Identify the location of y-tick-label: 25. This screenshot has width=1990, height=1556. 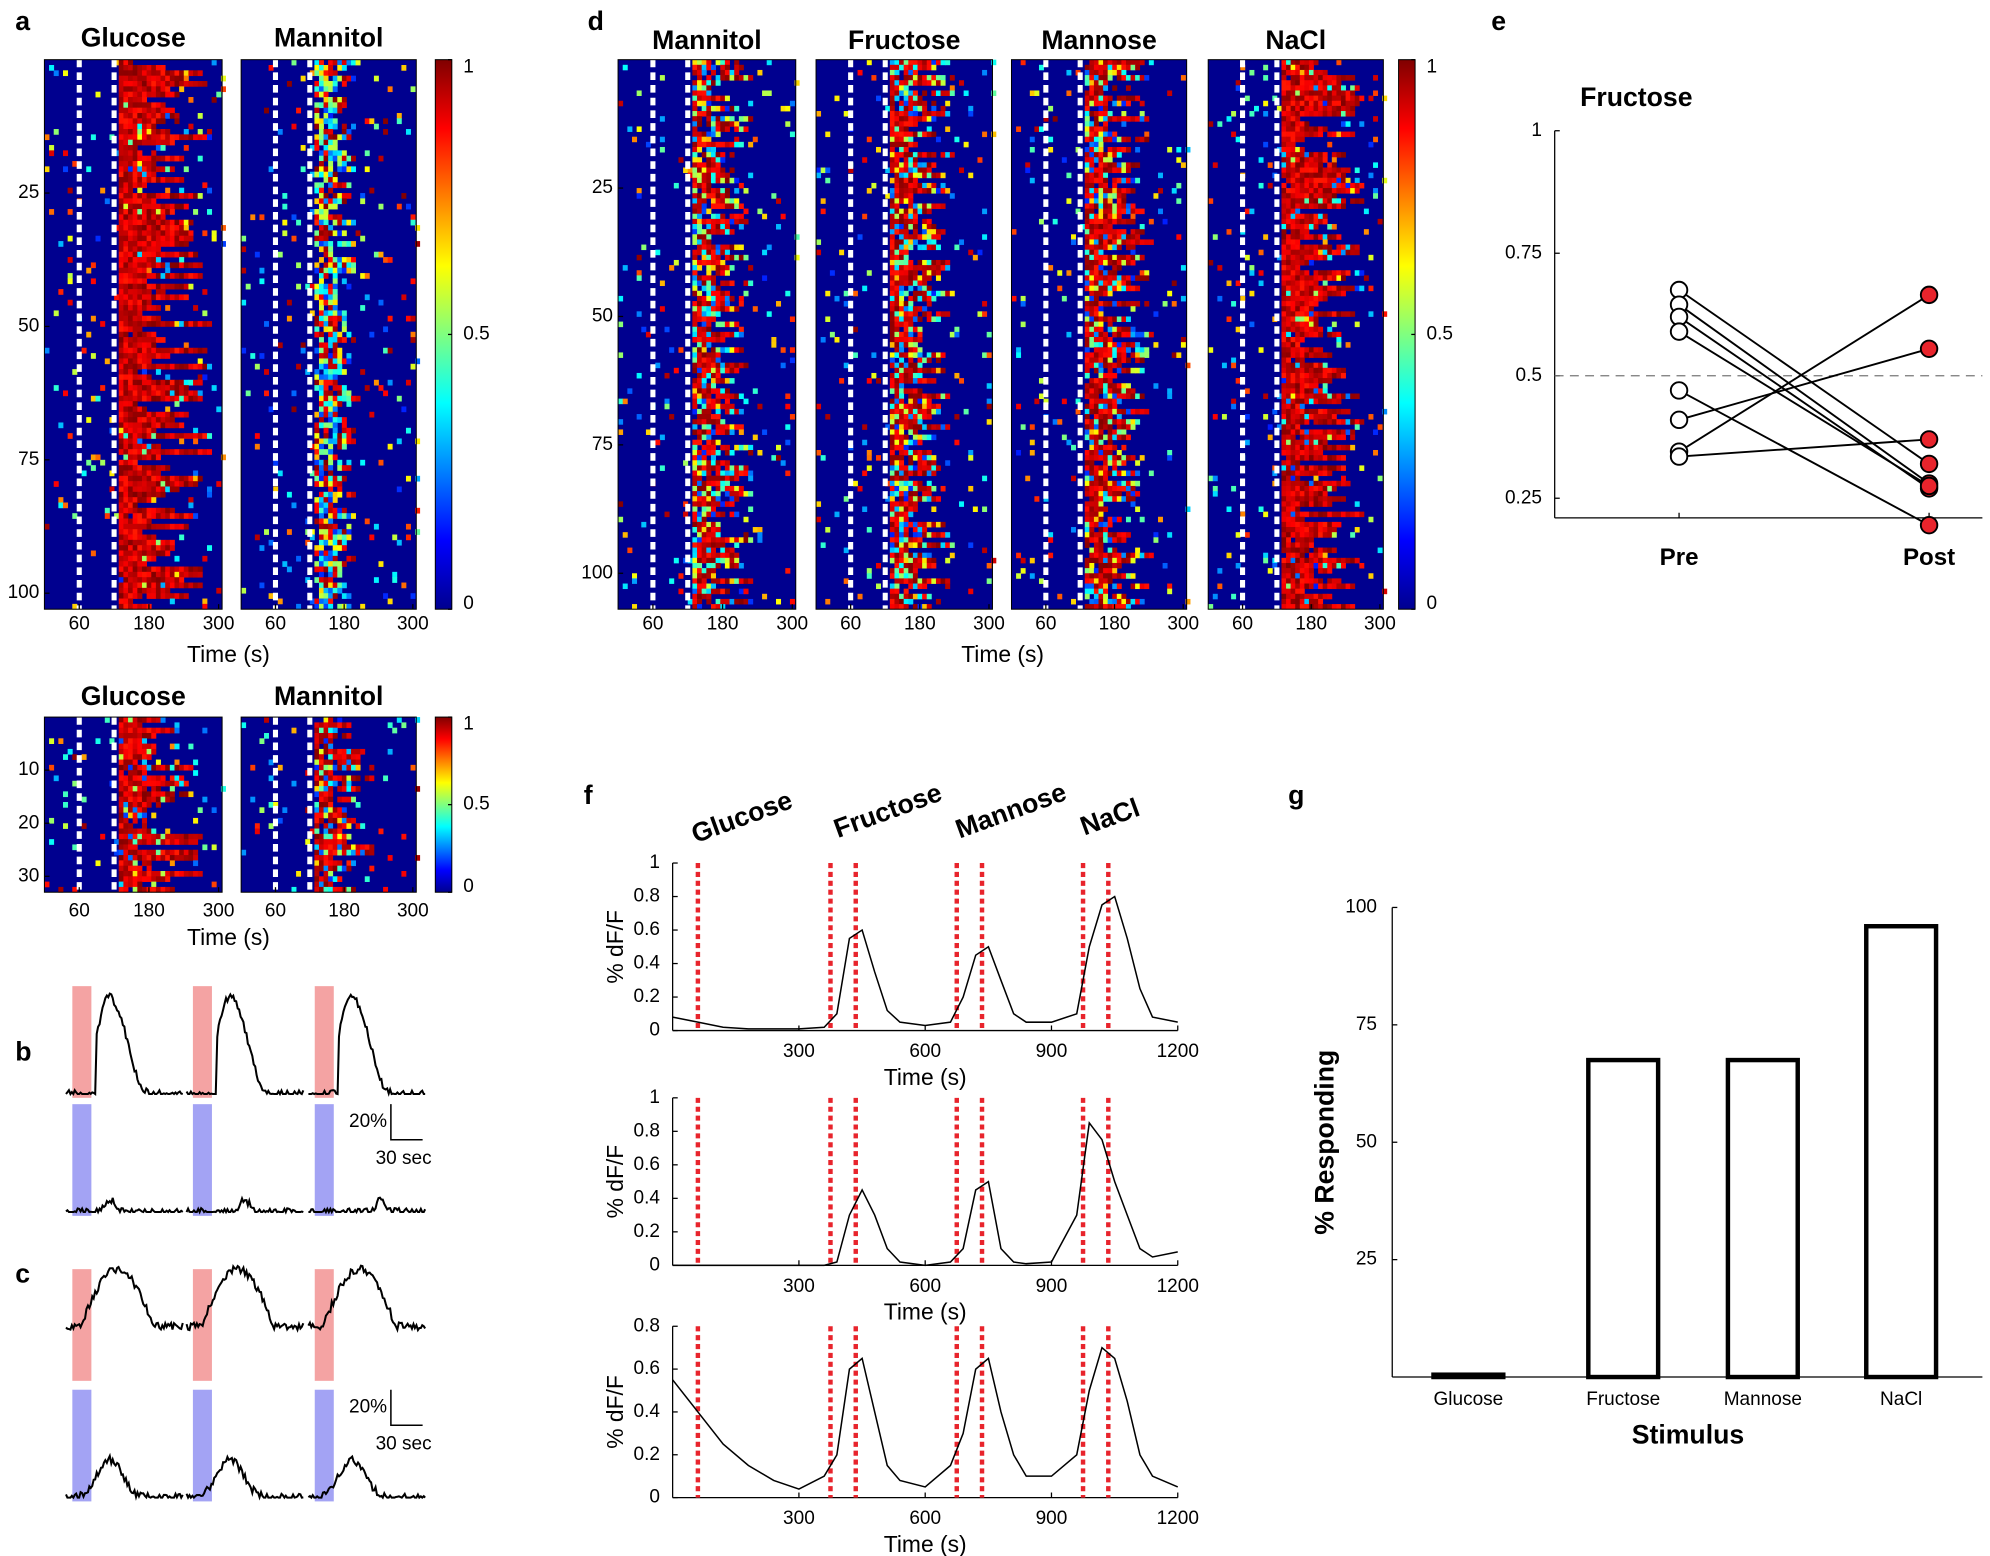
(602, 187).